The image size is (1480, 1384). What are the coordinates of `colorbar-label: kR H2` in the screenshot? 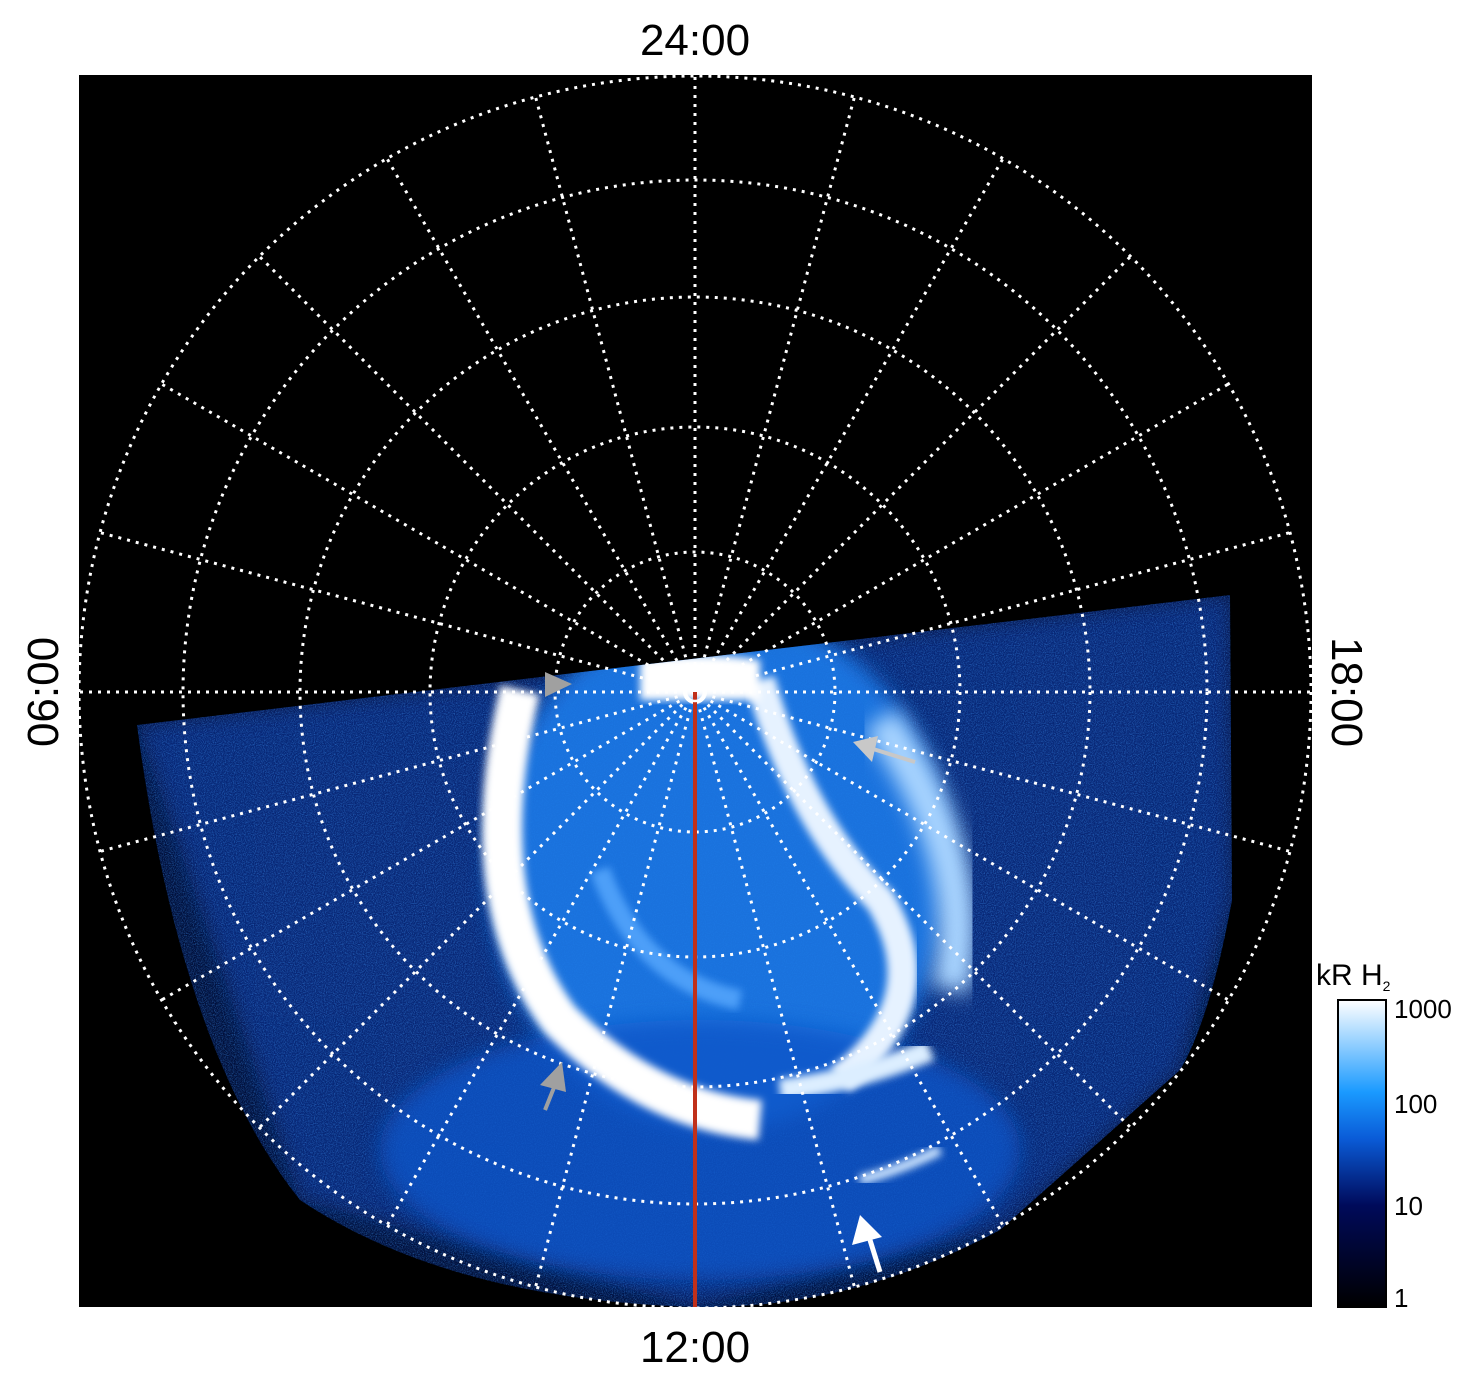 It's located at (1353, 976).